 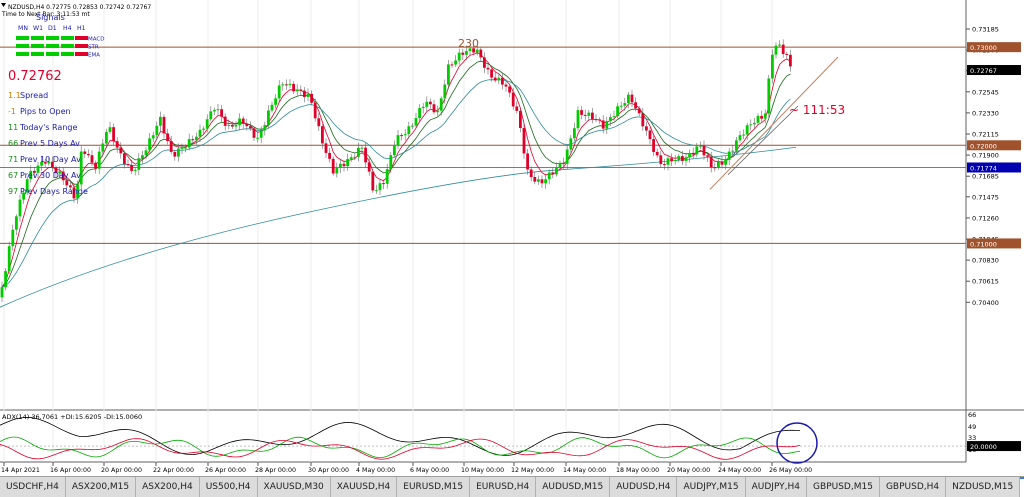 I want to click on chart-tab: EURUSD,M15, so click(x=434, y=487).